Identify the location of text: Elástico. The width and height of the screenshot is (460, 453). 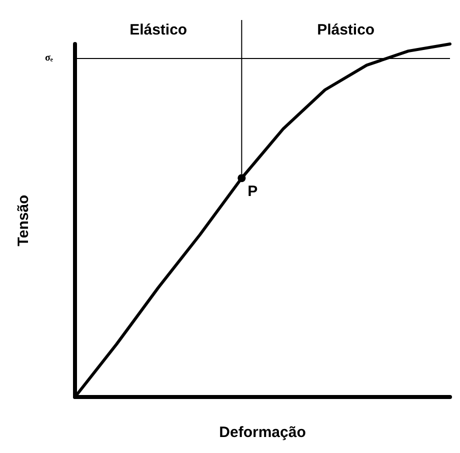
(159, 30).